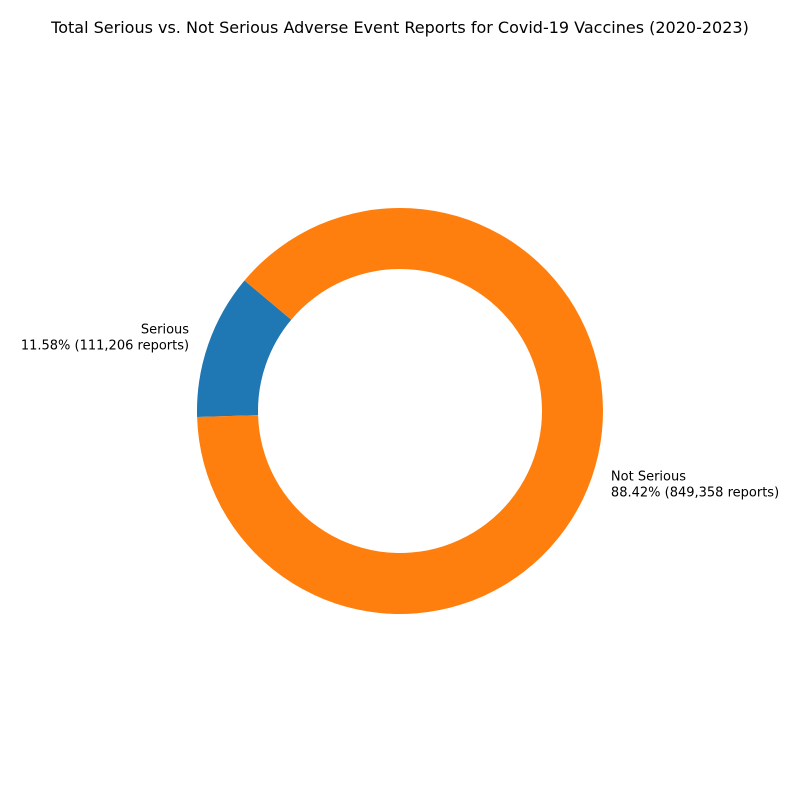 The image size is (800, 800). What do you see at coordinates (695, 484) in the screenshot?
I see `slice-label-not-serious: Not Serious 88.42% (849,358 reports)` at bounding box center [695, 484].